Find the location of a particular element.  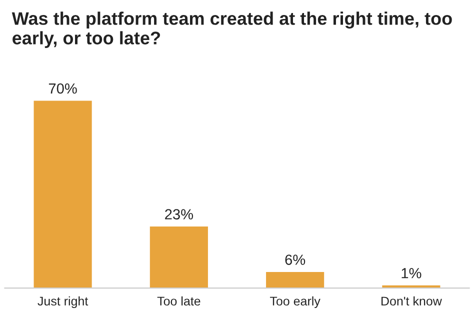

x-tick-label: Too late is located at coordinates (178, 301).